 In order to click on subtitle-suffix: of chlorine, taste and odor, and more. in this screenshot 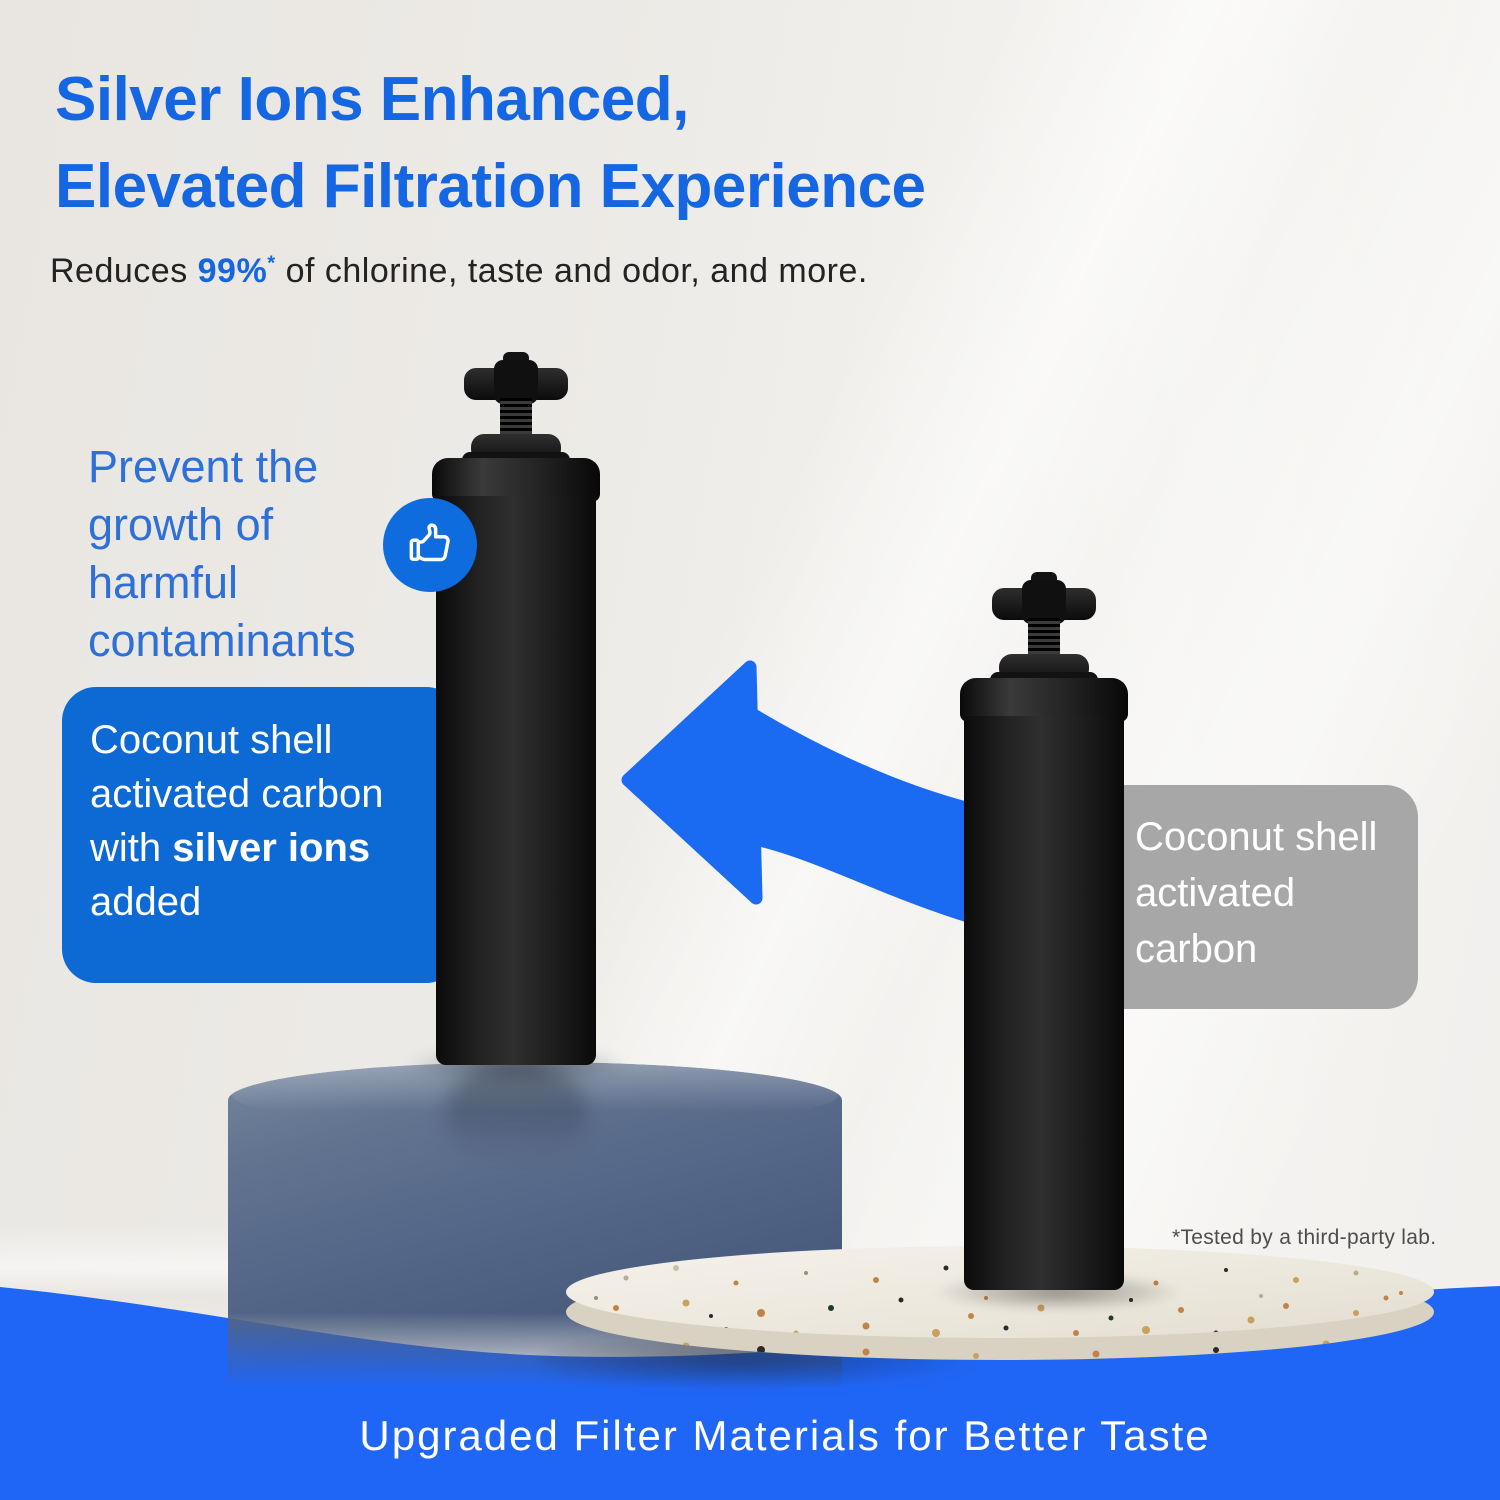, I will do `click(571, 271)`.